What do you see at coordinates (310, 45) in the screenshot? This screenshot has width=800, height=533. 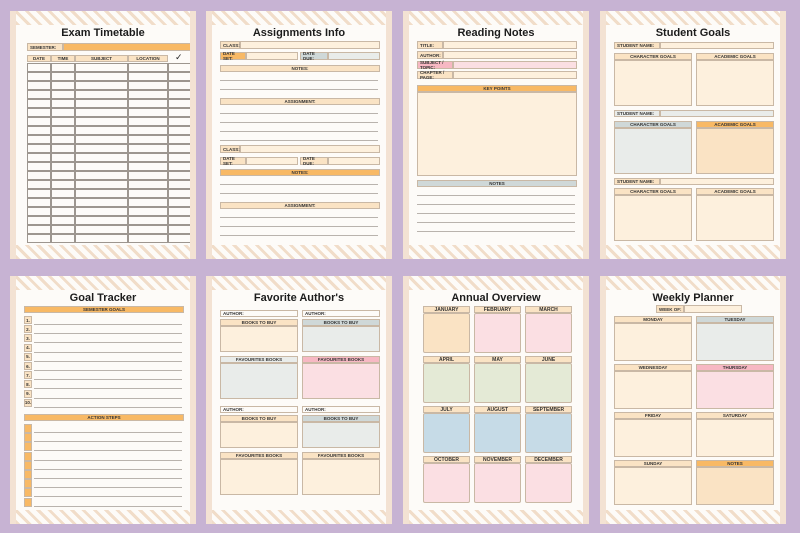 I see `class-field` at bounding box center [310, 45].